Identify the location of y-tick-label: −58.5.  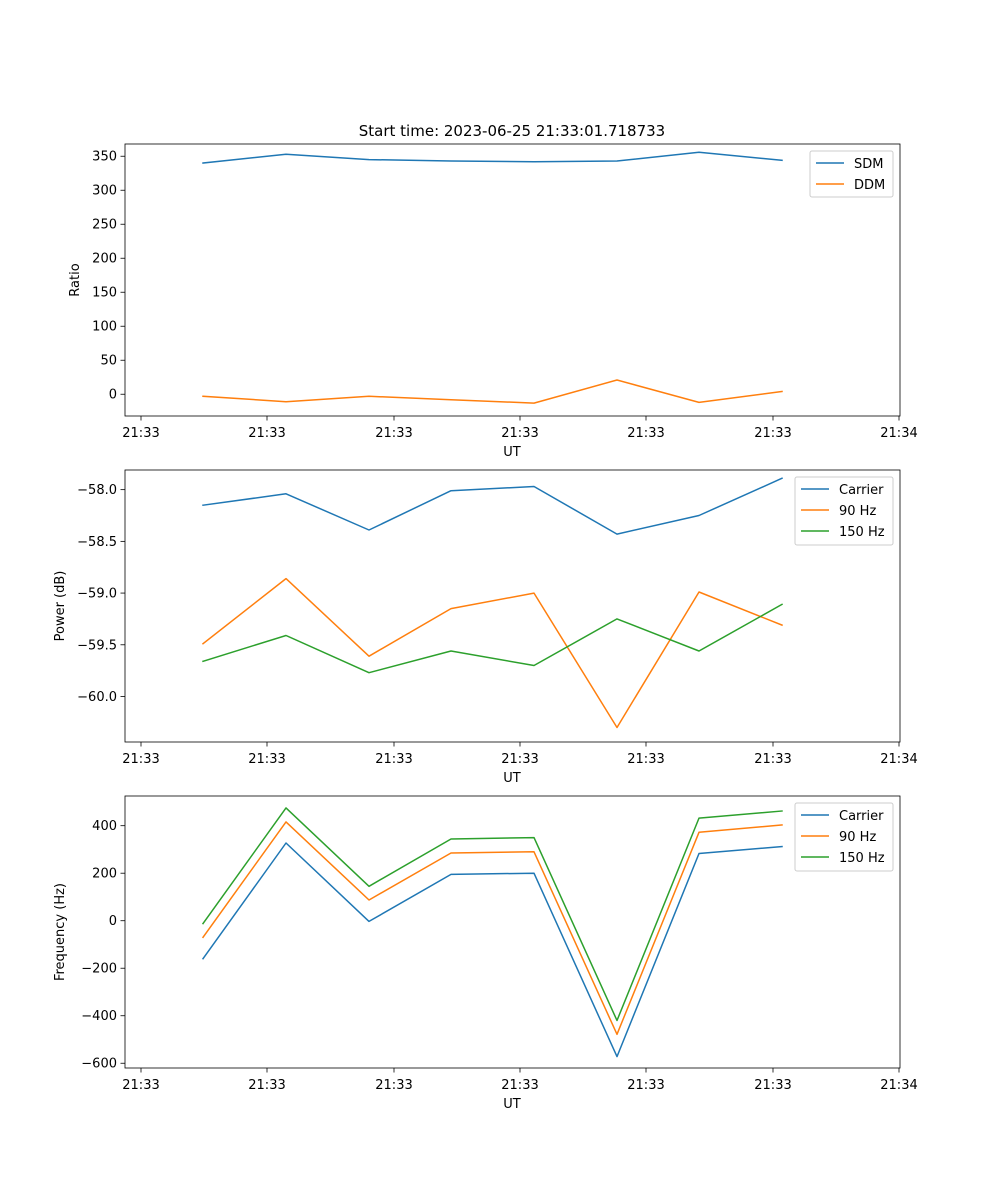
(97, 542).